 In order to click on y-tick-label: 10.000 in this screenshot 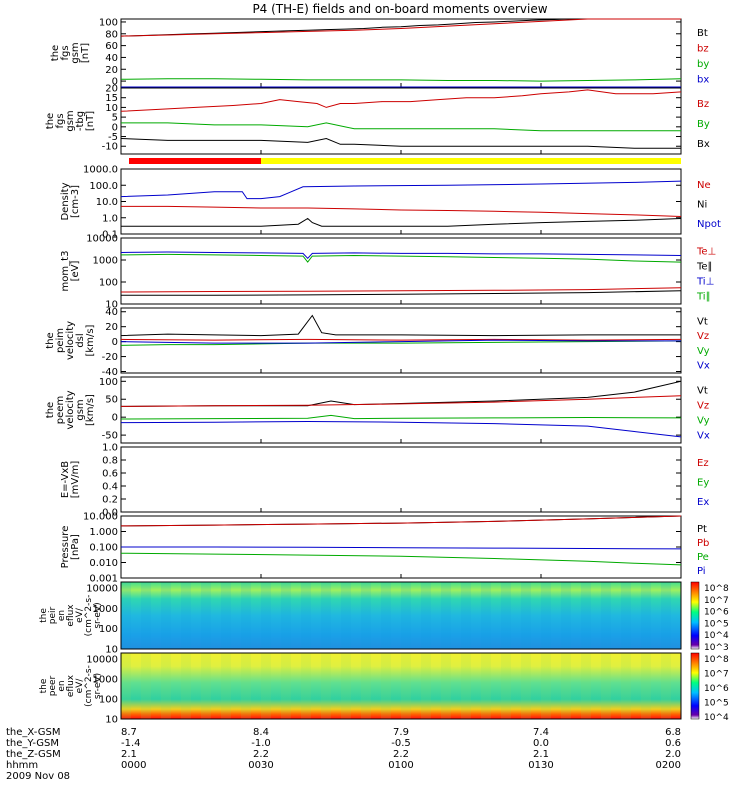, I will do `click(100, 517)`.